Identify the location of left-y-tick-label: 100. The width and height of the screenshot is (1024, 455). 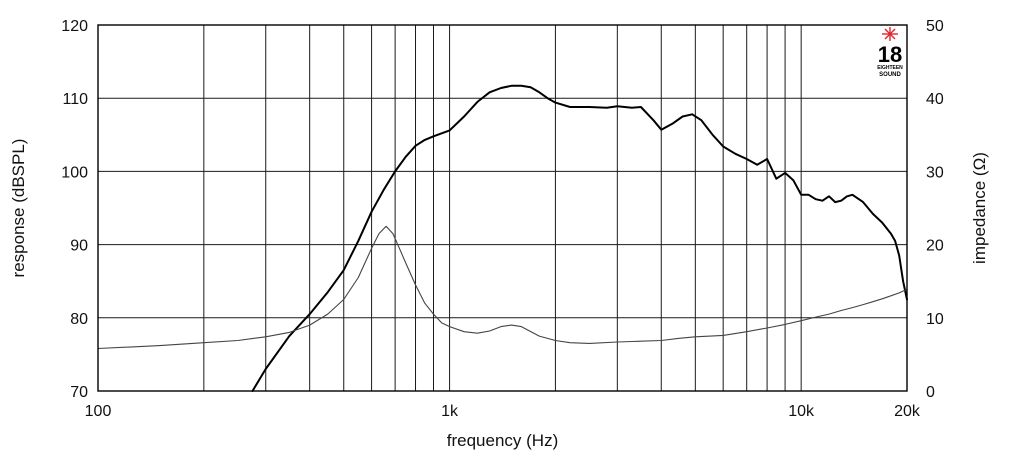
(74, 172).